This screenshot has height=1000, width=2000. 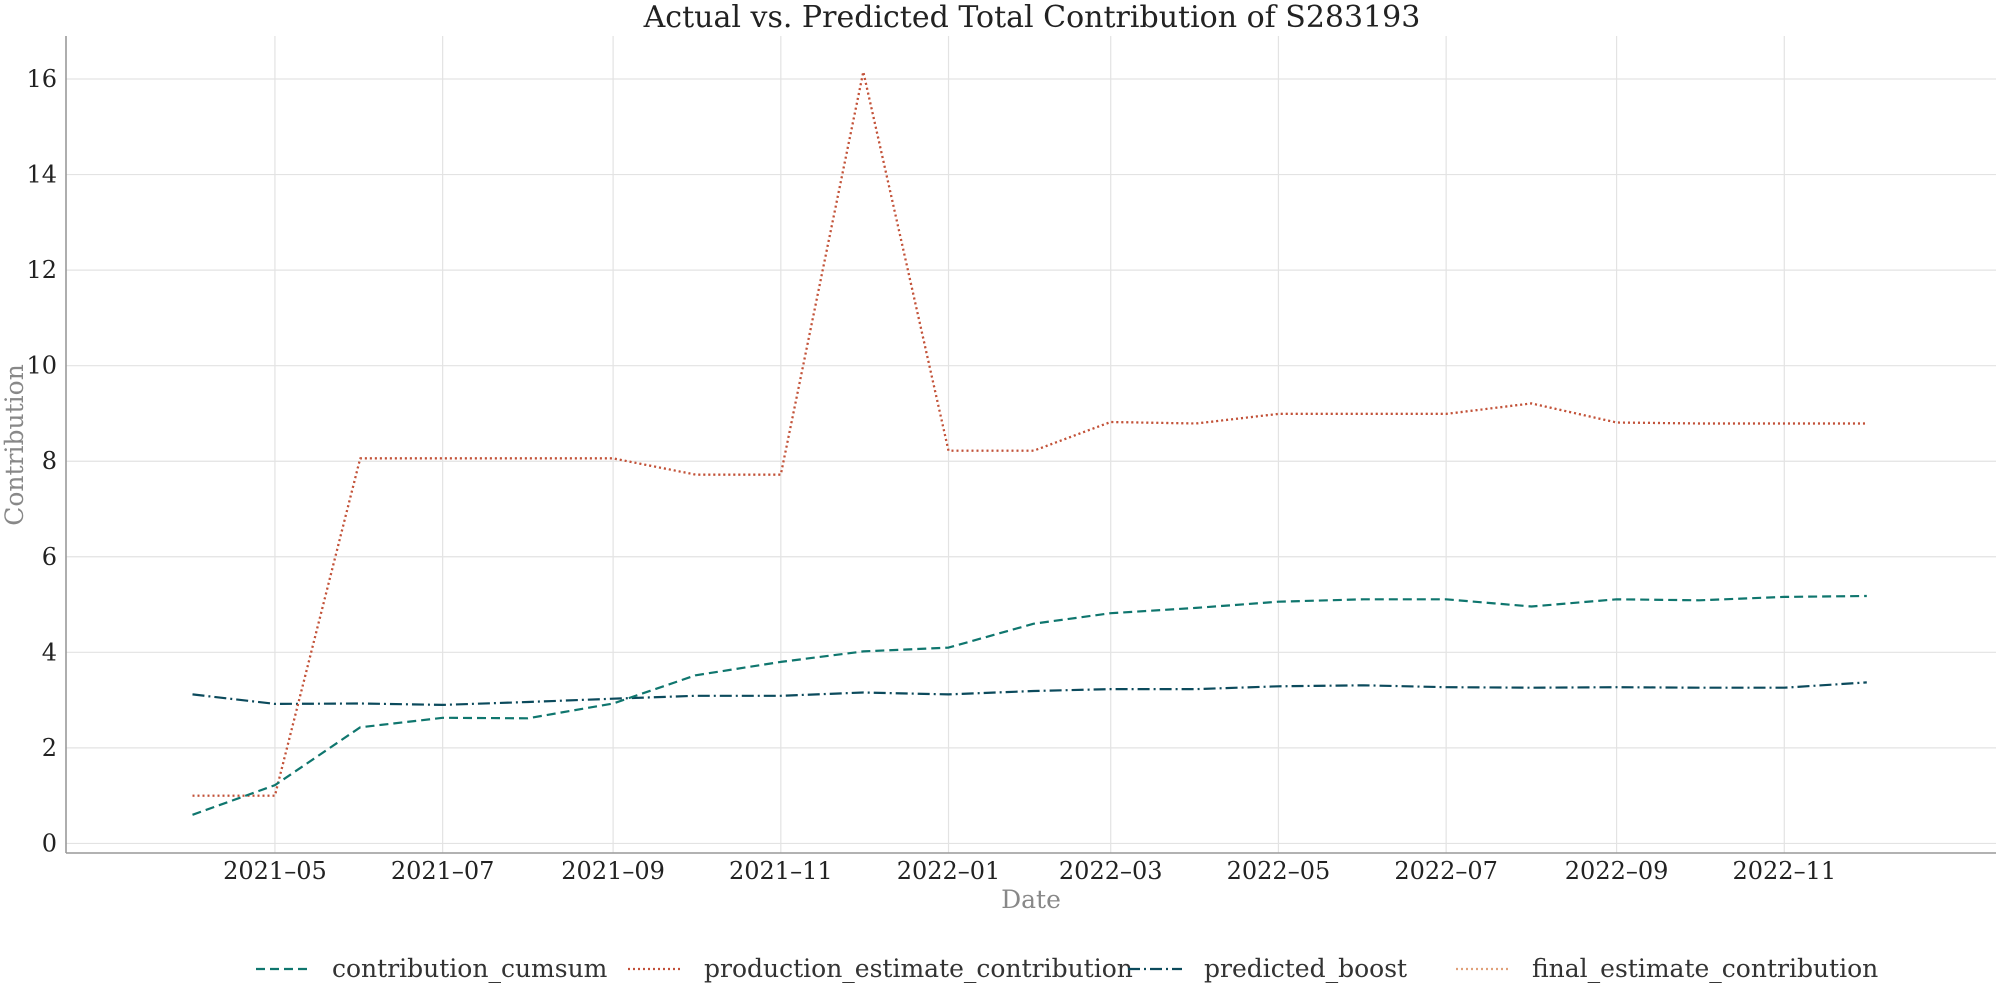 What do you see at coordinates (41, 270) in the screenshot?
I see `y-tick-label: 12` at bounding box center [41, 270].